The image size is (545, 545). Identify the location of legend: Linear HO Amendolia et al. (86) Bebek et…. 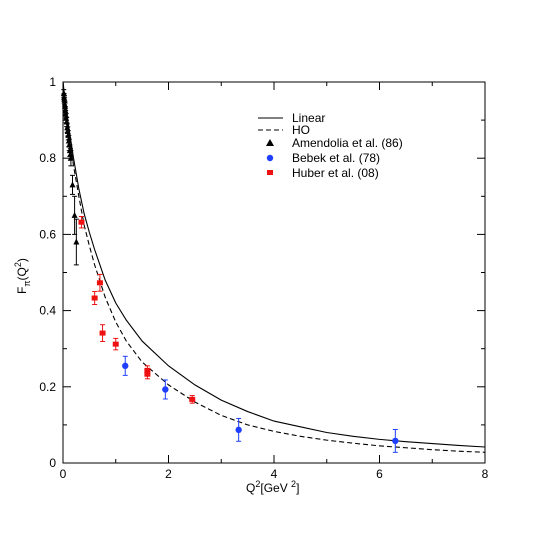
(330, 145).